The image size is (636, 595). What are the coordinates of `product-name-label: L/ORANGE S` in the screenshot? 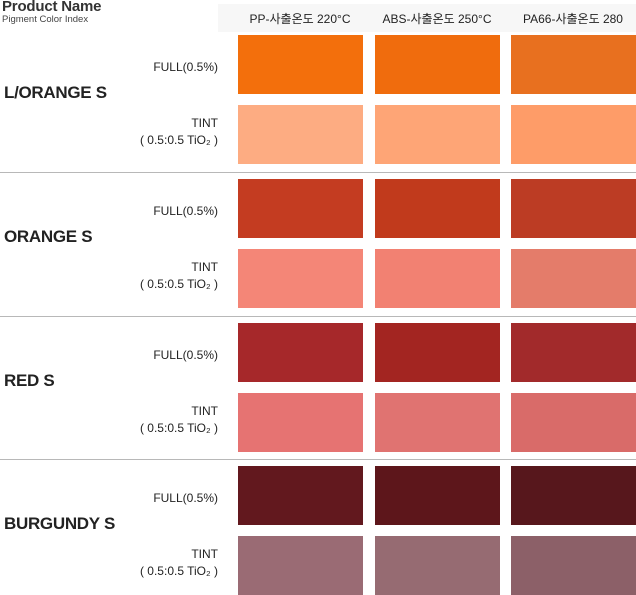 It's located at (55, 92).